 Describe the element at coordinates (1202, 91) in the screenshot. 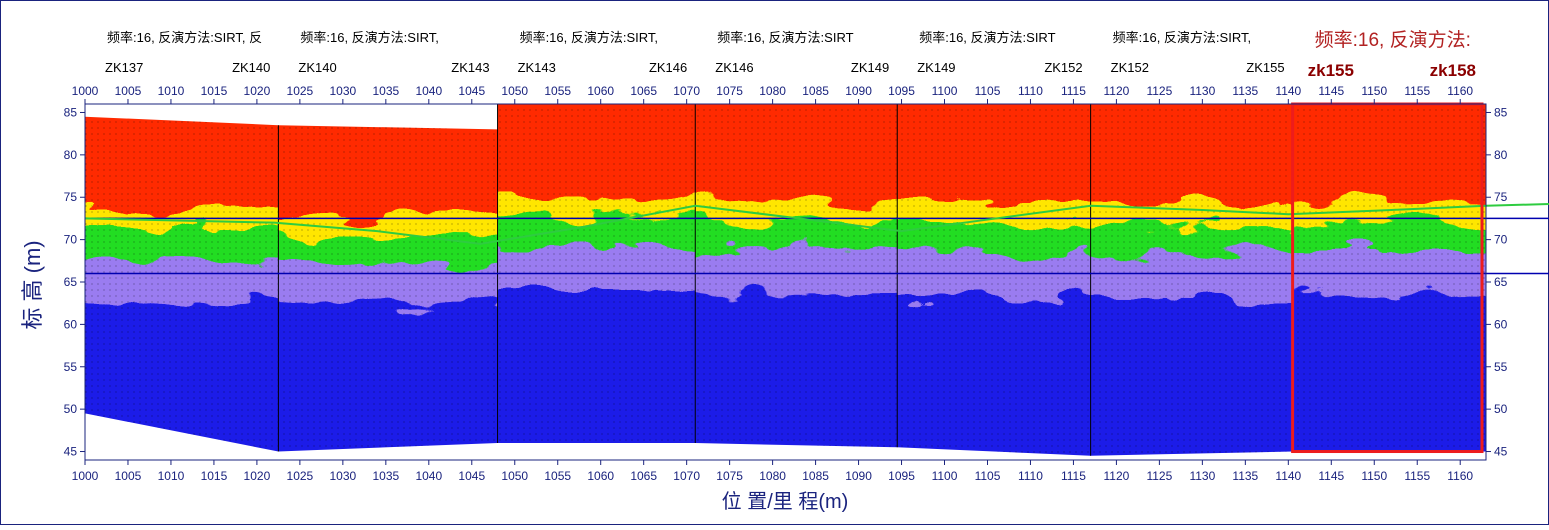

I see `x-tick-label-top: 1130` at that location.